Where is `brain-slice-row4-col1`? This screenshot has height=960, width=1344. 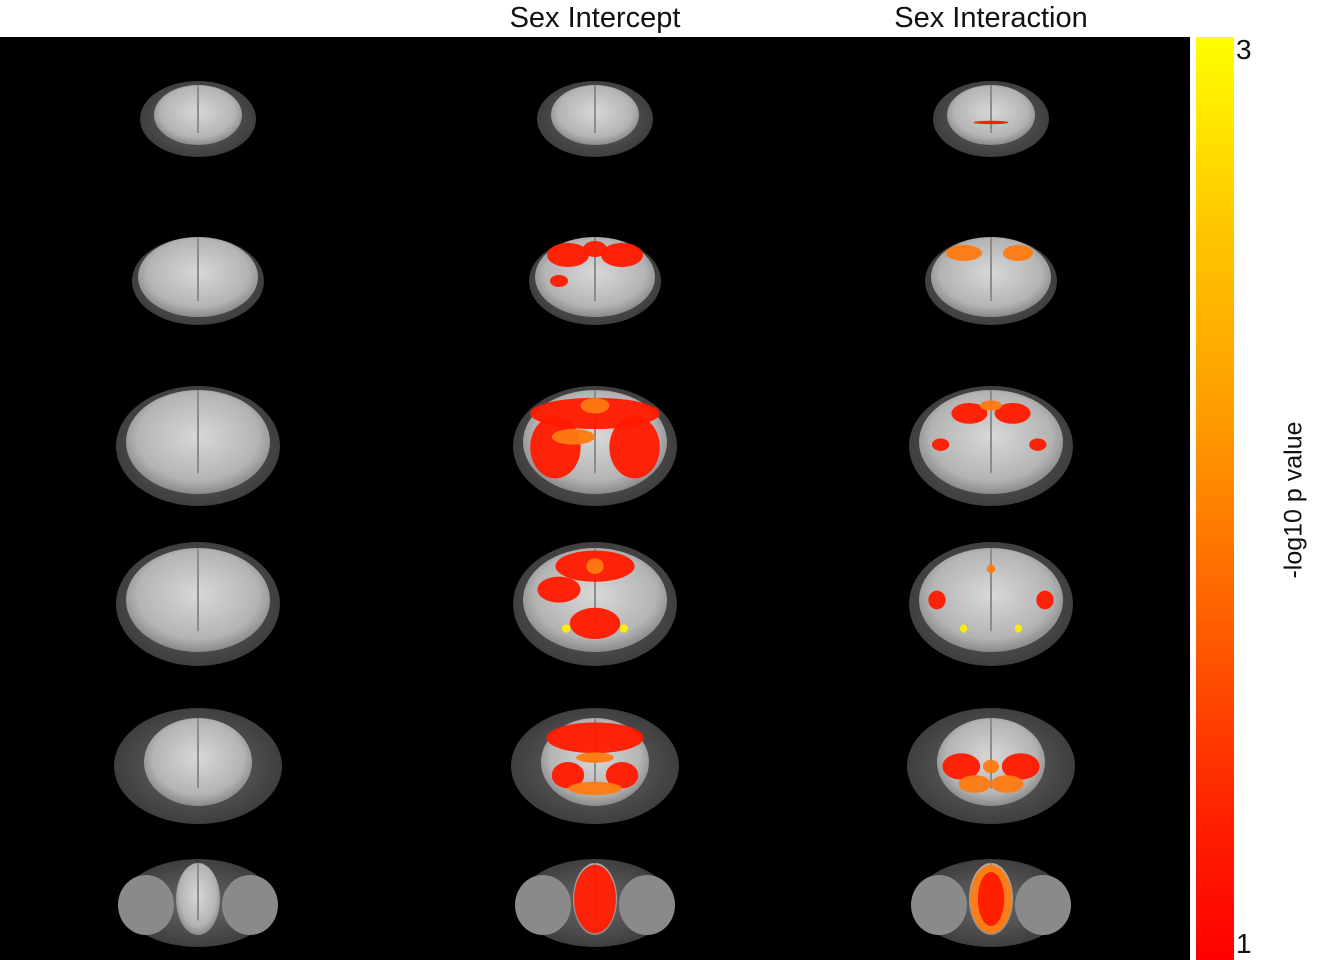 brain-slice-row4-col1 is located at coordinates (198, 604).